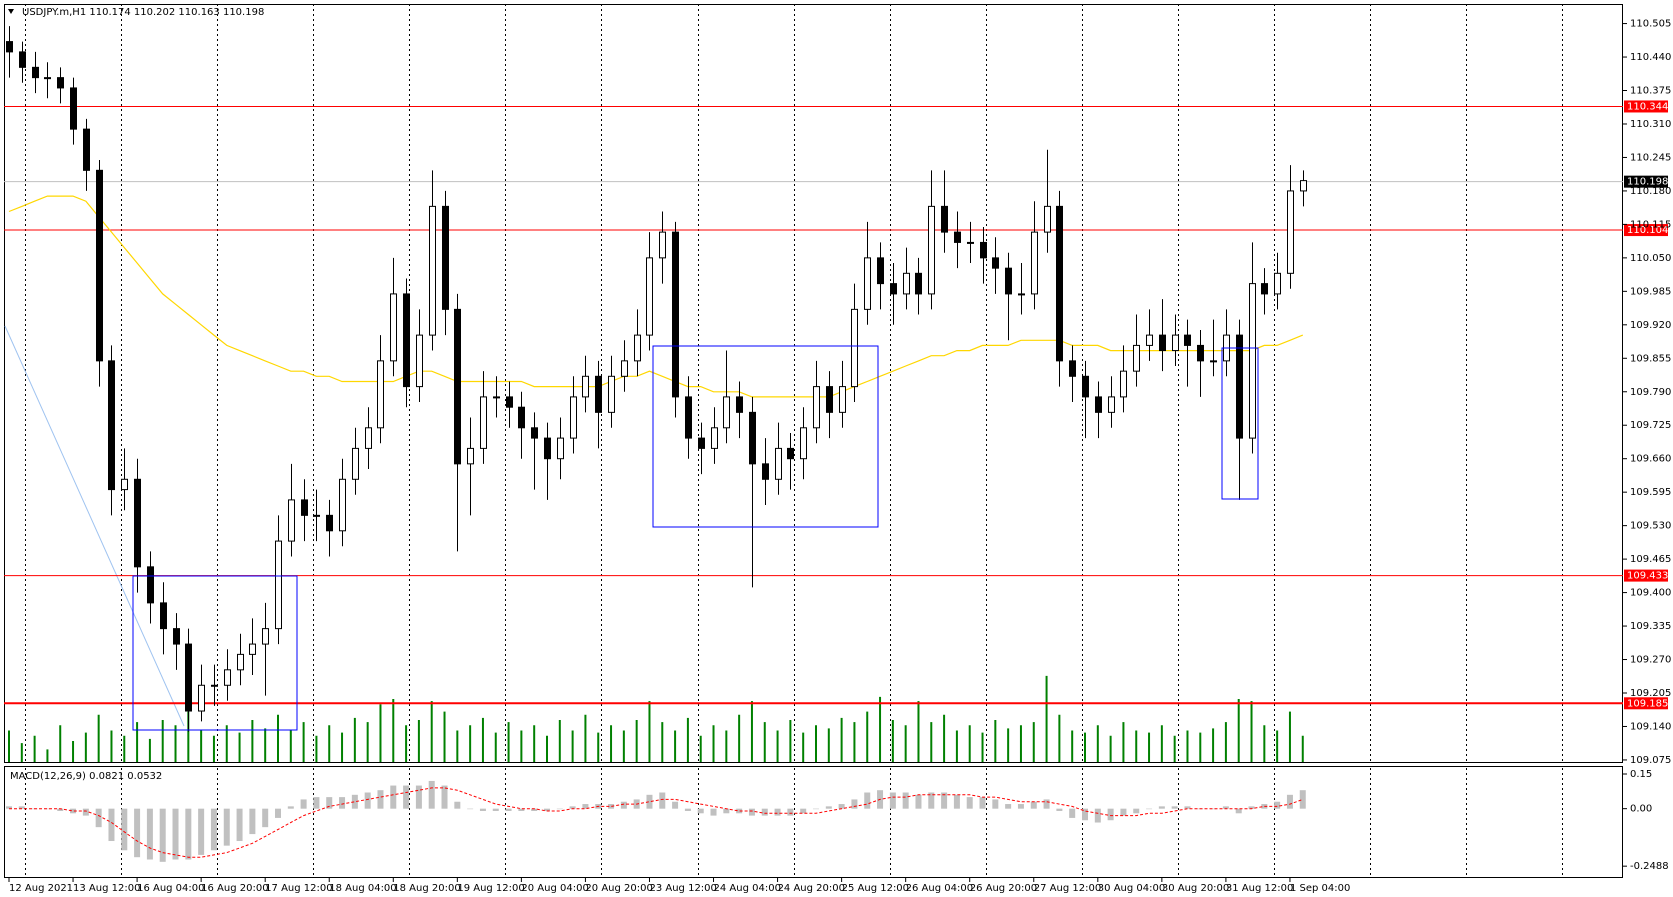 The image size is (1673, 897). Describe the element at coordinates (1320, 888) in the screenshot. I see `x-tick-label: 1 Sep 04:00` at that location.